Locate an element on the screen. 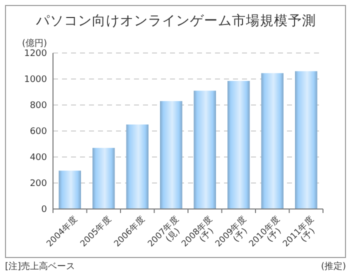 This screenshot has width=352, height=274. y-tick-label: 1200 is located at coordinates (36, 54).